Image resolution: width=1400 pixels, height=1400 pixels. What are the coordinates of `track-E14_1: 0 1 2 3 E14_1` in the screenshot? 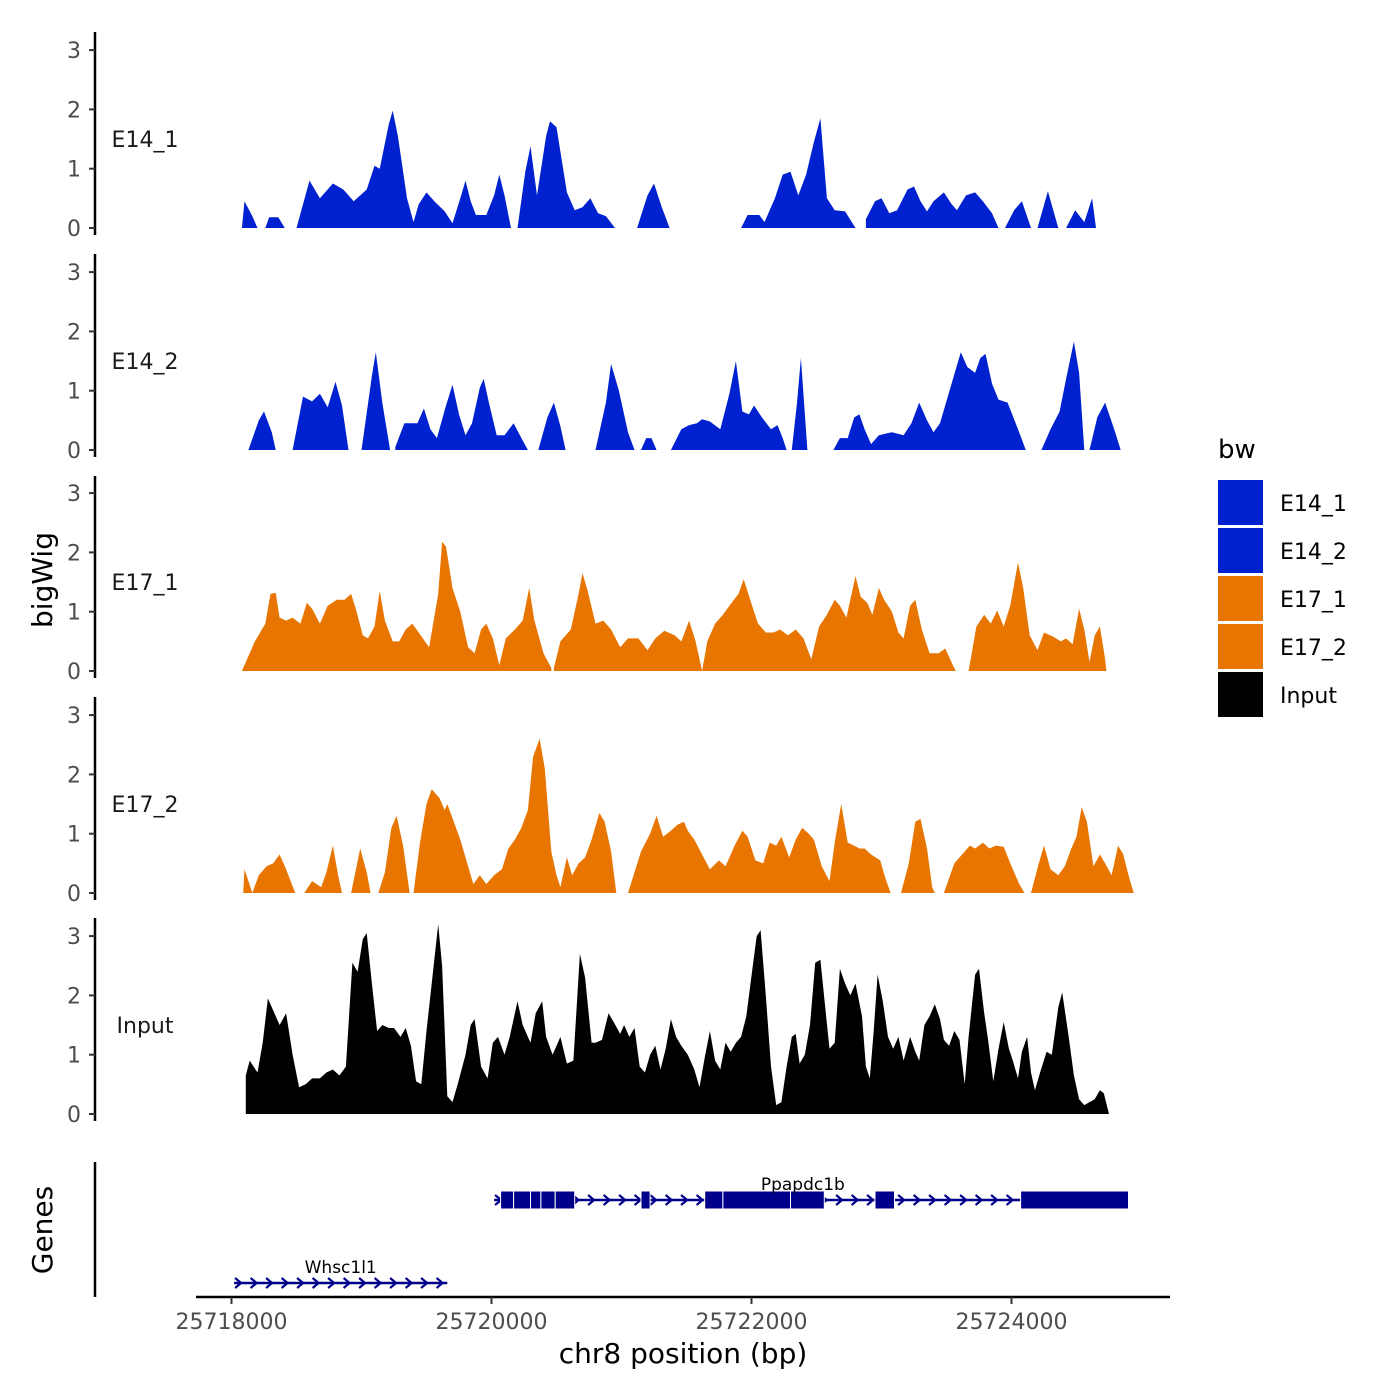 It's located at (581, 137).